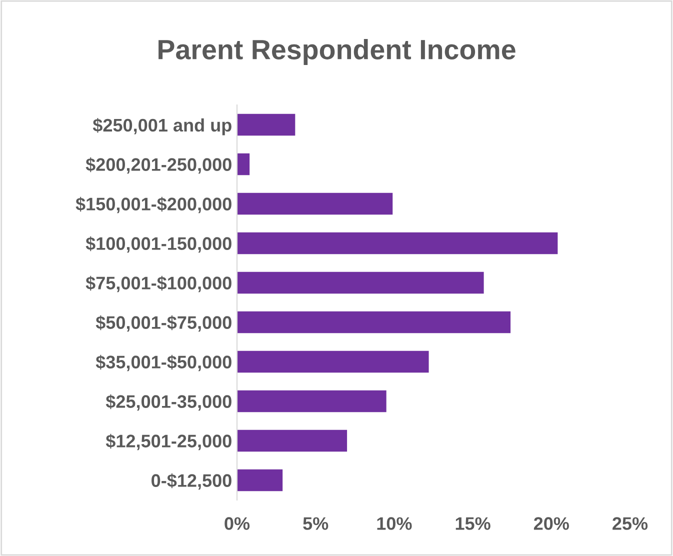 This screenshot has width=673, height=556. What do you see at coordinates (337, 52) in the screenshot?
I see `chart-title: Parent Respondent Income` at bounding box center [337, 52].